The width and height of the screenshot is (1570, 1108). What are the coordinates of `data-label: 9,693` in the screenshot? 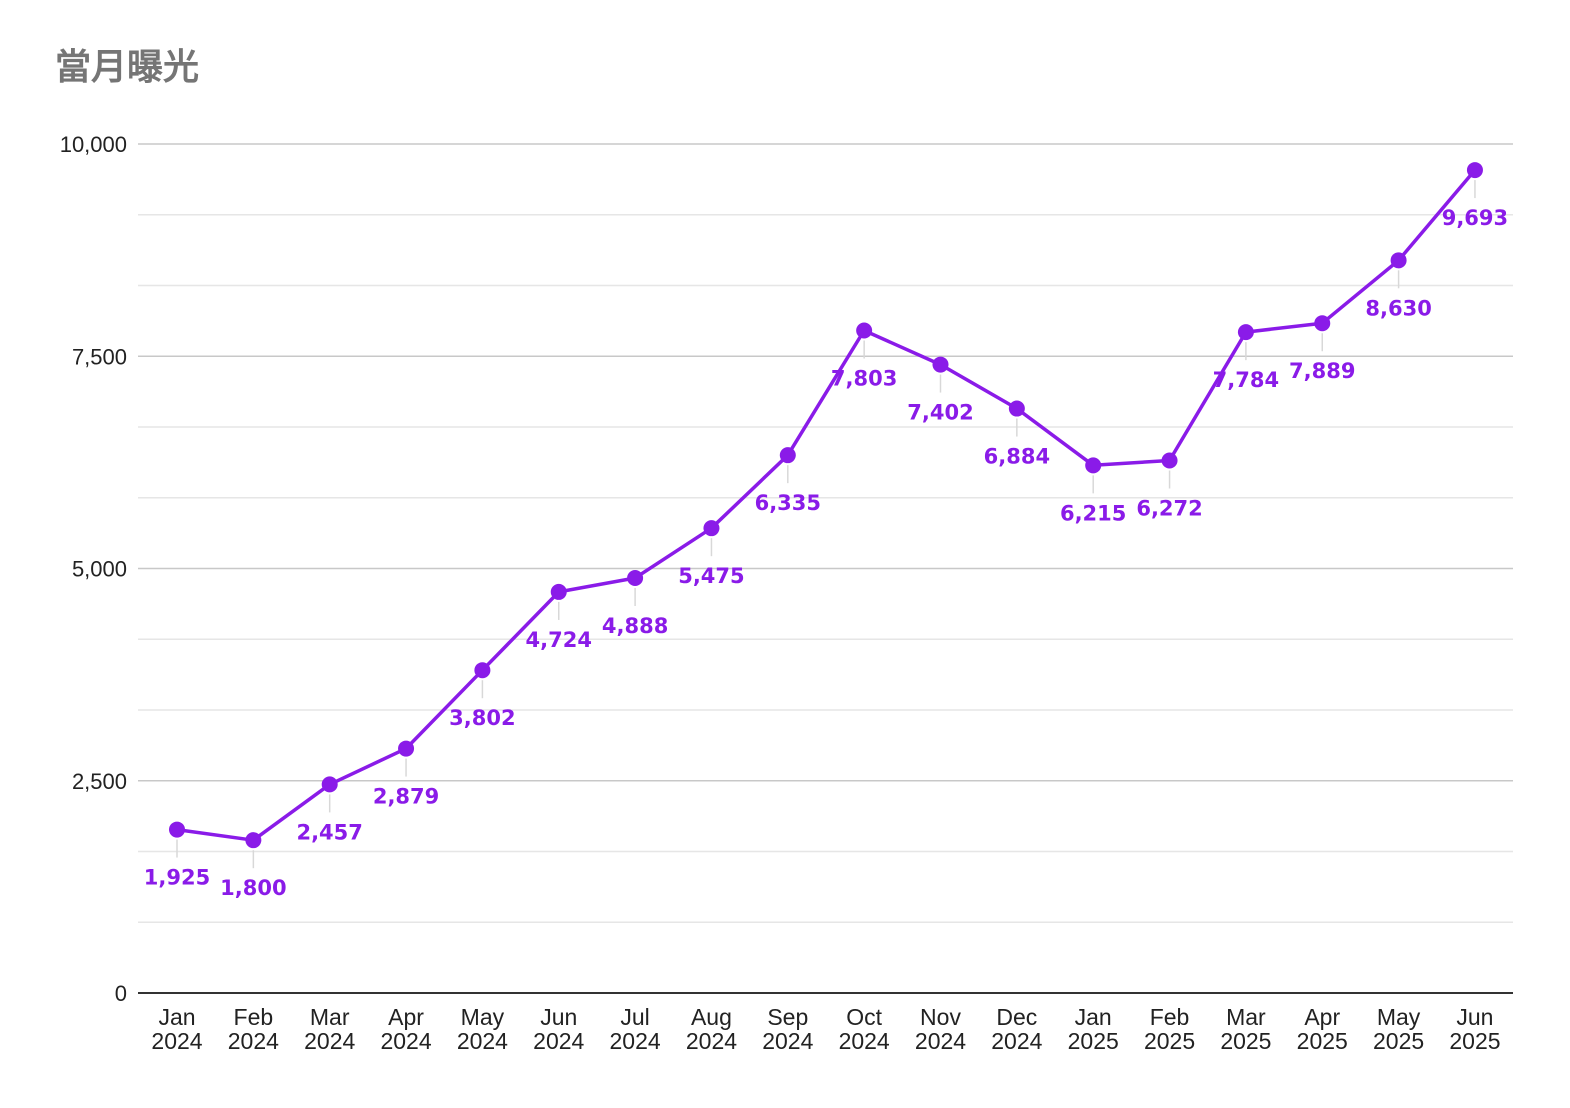 It's located at (1475, 218).